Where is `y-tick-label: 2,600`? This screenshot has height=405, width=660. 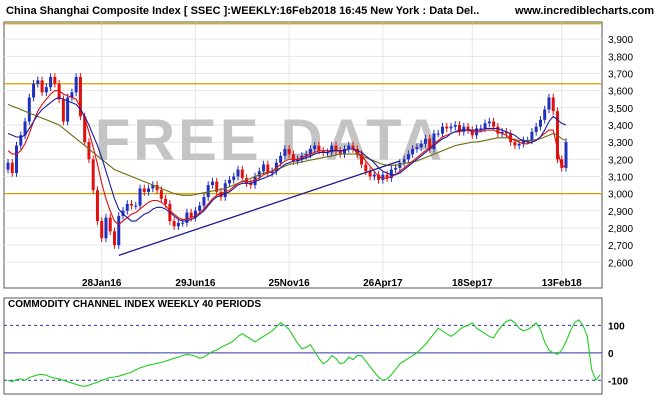 y-tick-label: 2,600 is located at coordinates (620, 263).